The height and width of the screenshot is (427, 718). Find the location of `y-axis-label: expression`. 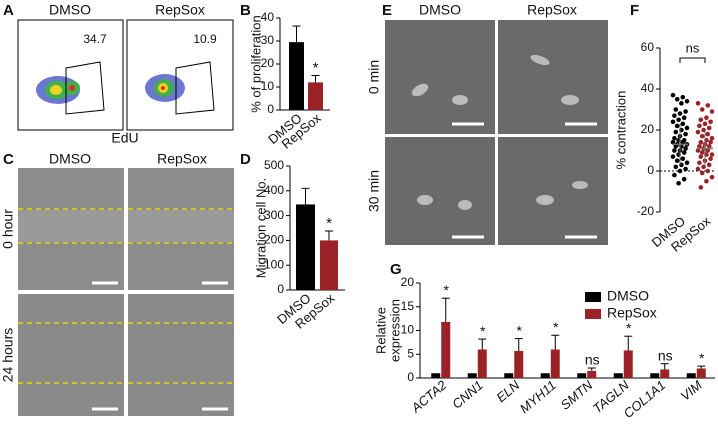

y-axis-label: expression is located at coordinates (394, 330).